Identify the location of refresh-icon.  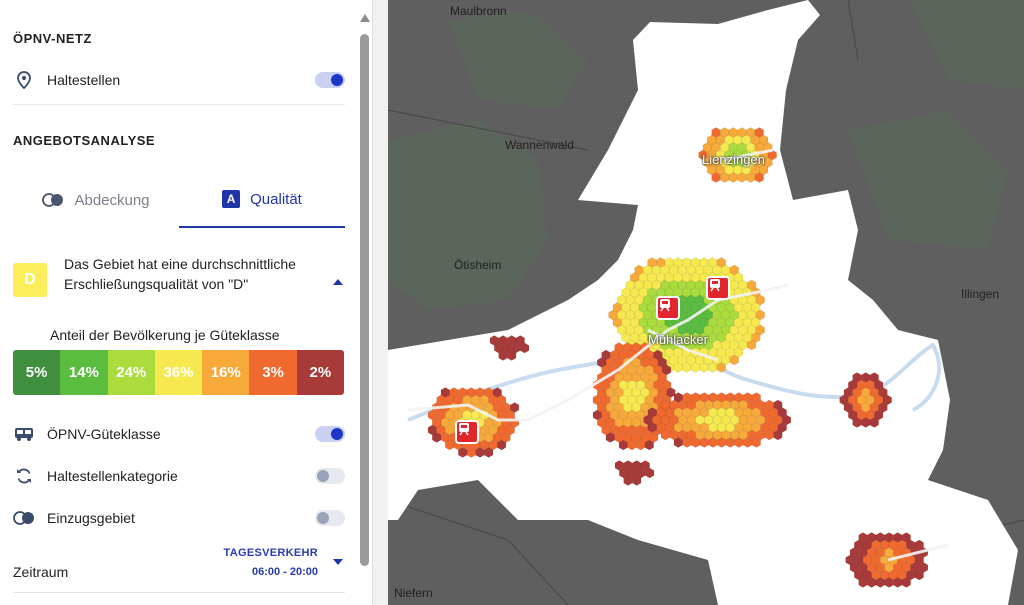
(24, 476).